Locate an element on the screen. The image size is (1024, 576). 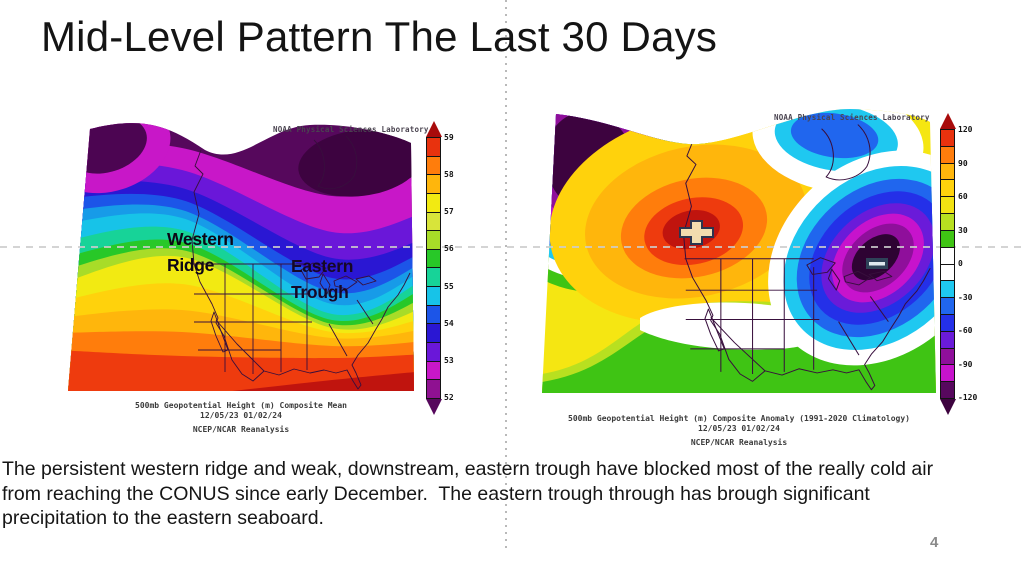
mean-map-colorbar: 59 58 57 56 55 54 53 52 is located at coordinates (440, 268).